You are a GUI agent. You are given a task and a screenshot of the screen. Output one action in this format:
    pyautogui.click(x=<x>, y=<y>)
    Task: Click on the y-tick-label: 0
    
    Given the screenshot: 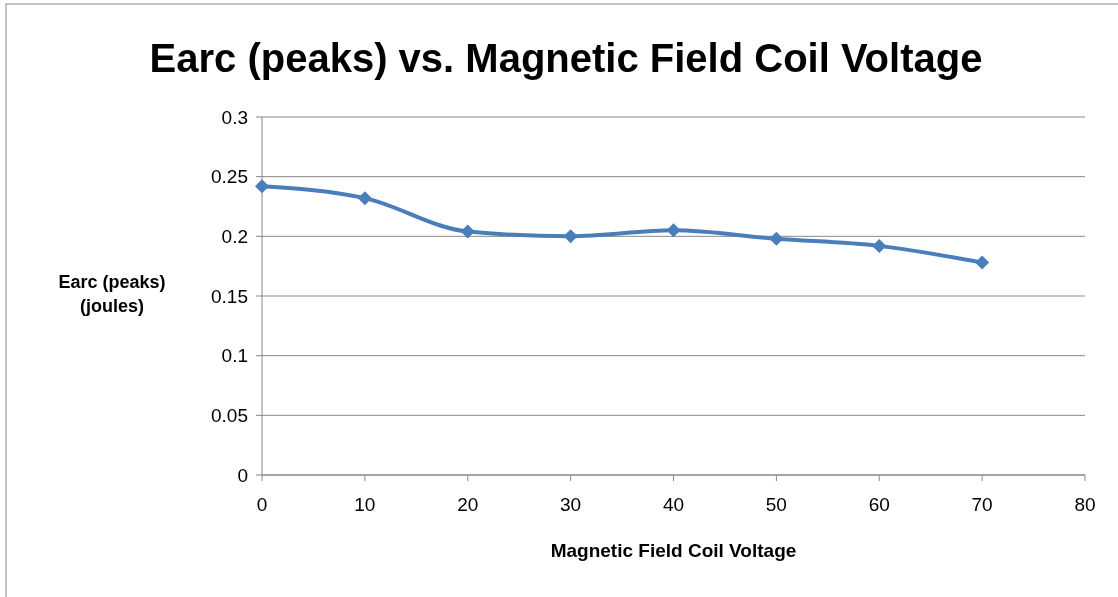 What is the action you would take?
    pyautogui.click(x=242, y=475)
    